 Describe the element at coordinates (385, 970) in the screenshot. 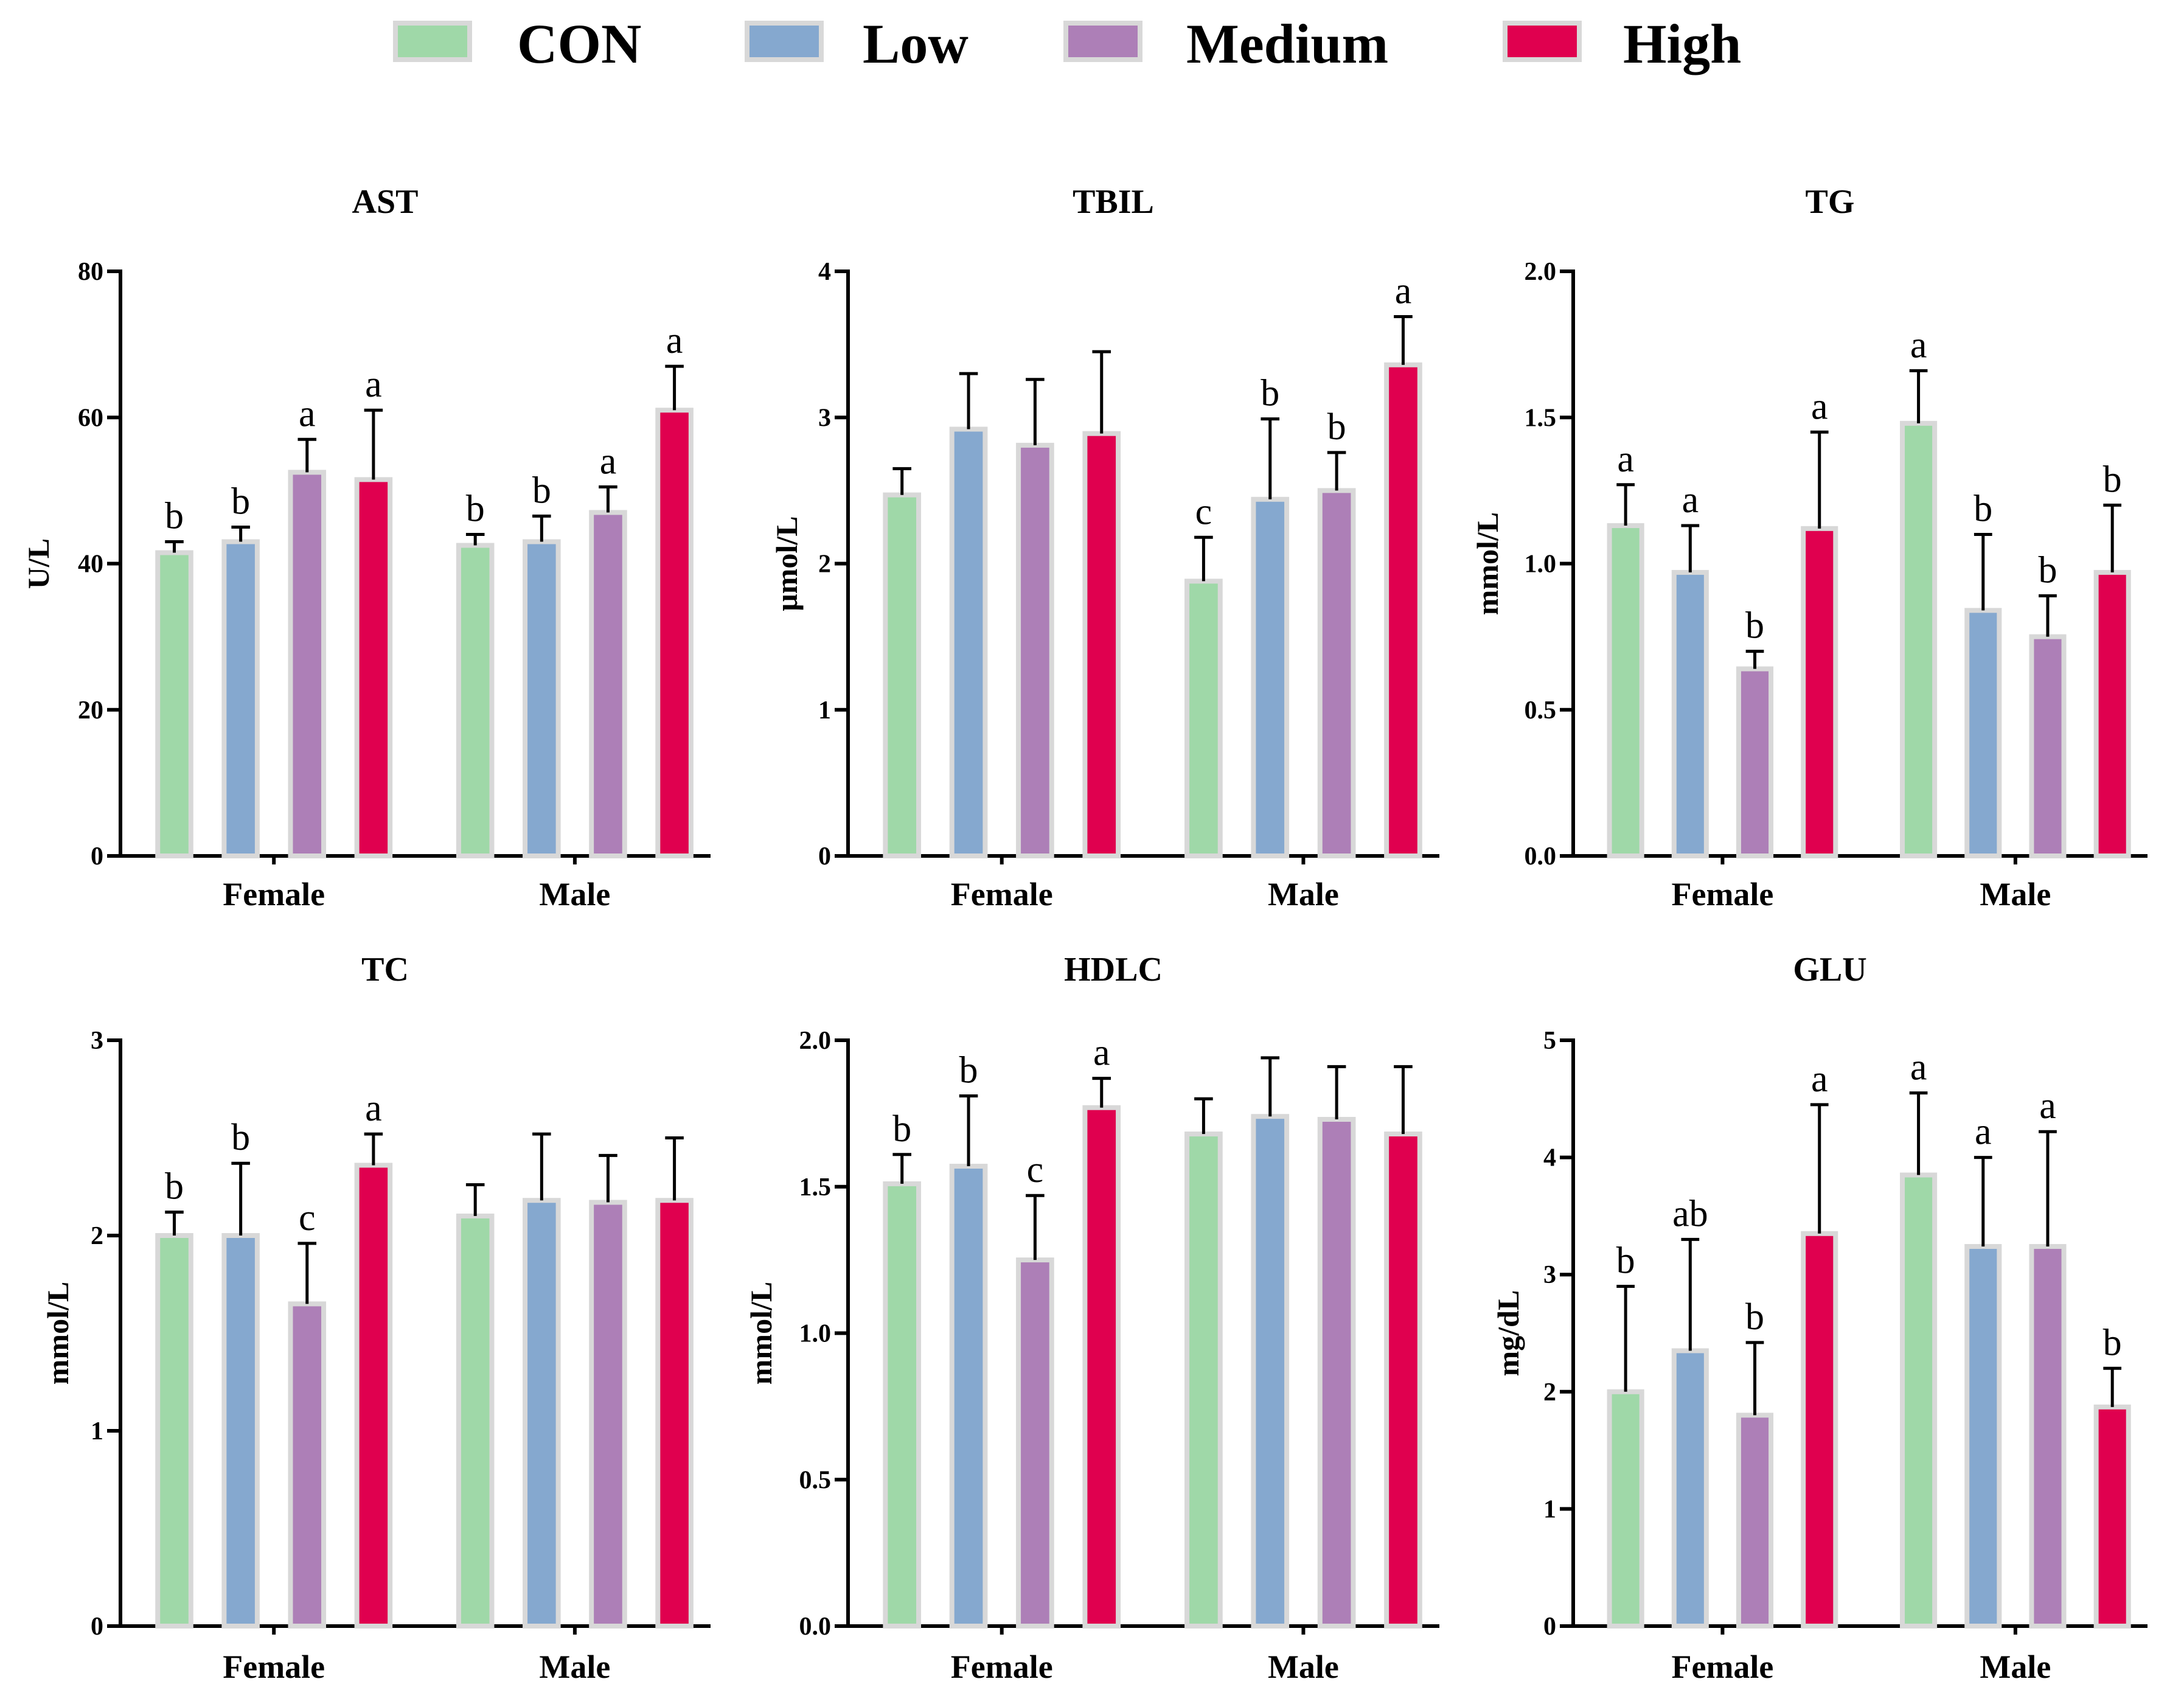

I see `panel-title: TC` at that location.